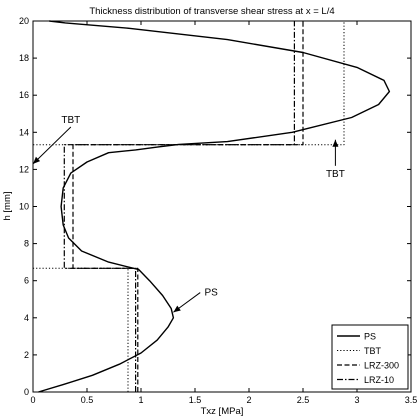 The width and height of the screenshot is (420, 420). Describe the element at coordinates (140, 400) in the screenshot. I see `x-tick-label: 1` at that location.